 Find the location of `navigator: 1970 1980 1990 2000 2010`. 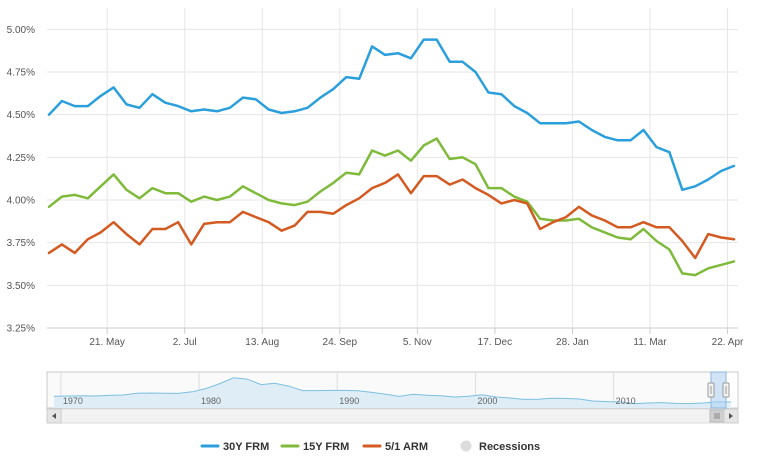

navigator: 1970 1980 1990 2000 2010 is located at coordinates (392, 390).